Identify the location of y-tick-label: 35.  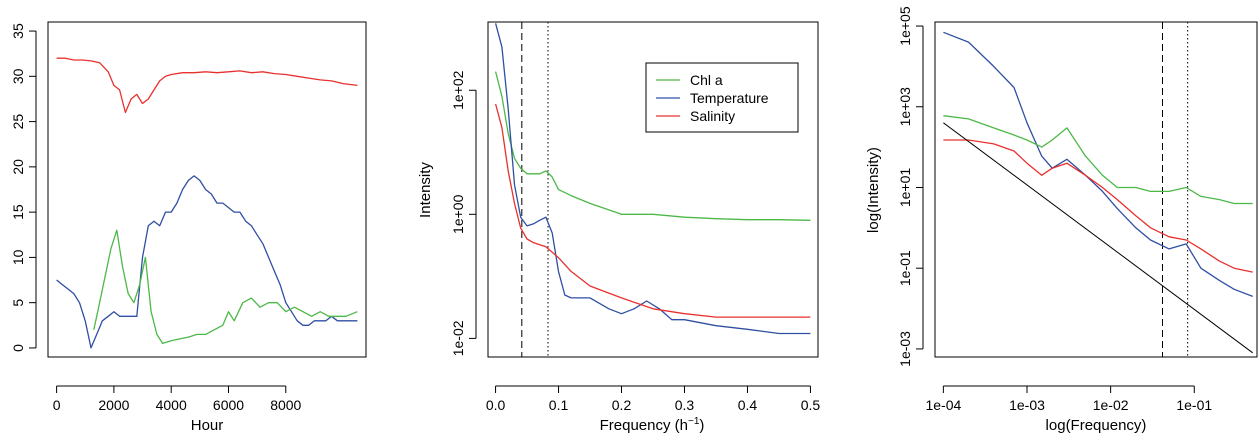
(18, 31).